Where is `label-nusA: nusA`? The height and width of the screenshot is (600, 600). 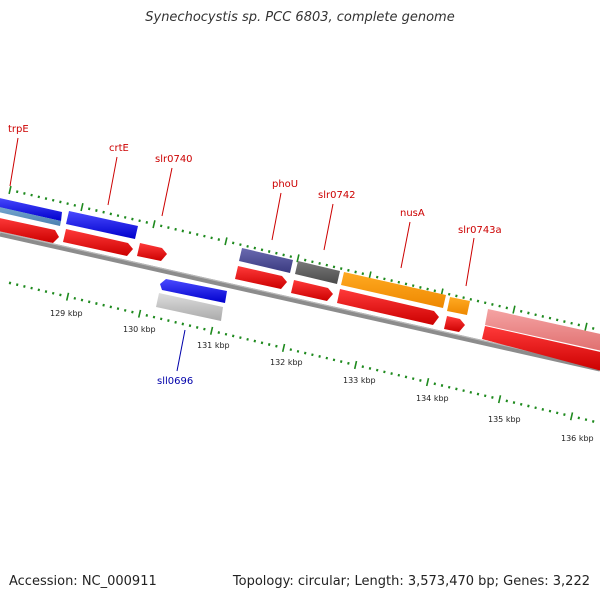
label-nusA: nusA is located at coordinates (412, 213).